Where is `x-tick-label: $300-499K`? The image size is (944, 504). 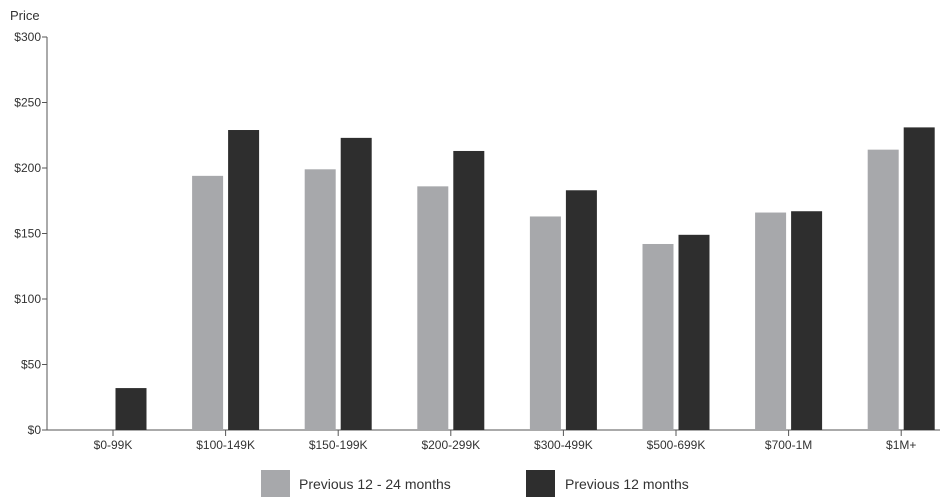 x-tick-label: $300-499K is located at coordinates (563, 445).